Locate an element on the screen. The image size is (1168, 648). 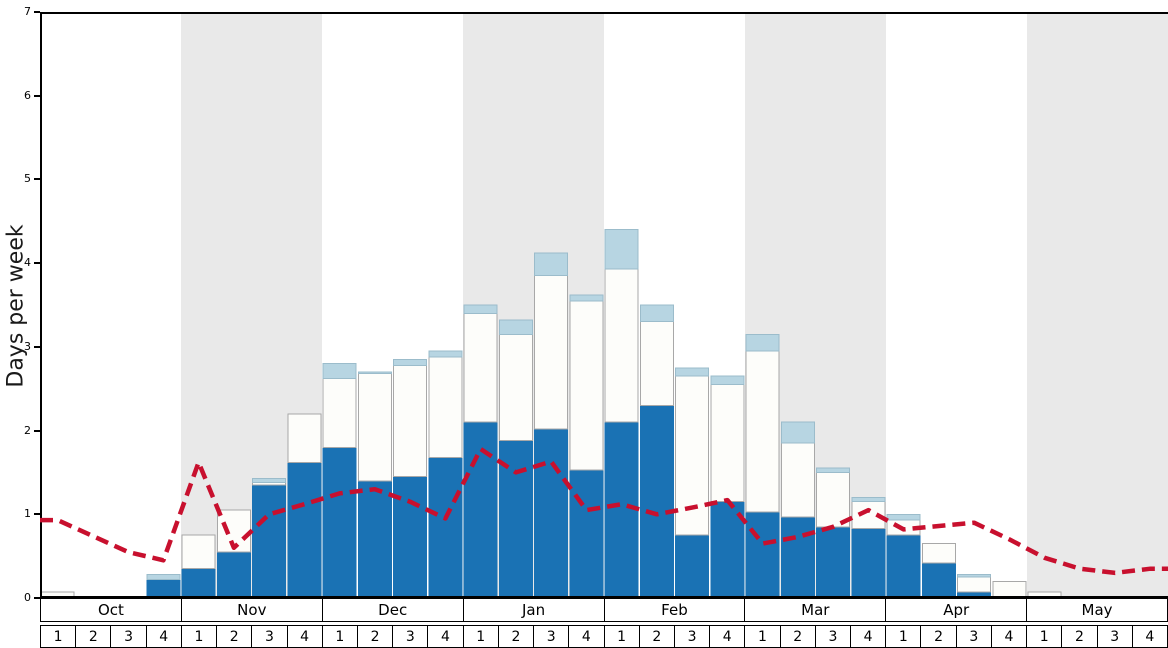
y-tick-label: 2 is located at coordinates (27, 430).